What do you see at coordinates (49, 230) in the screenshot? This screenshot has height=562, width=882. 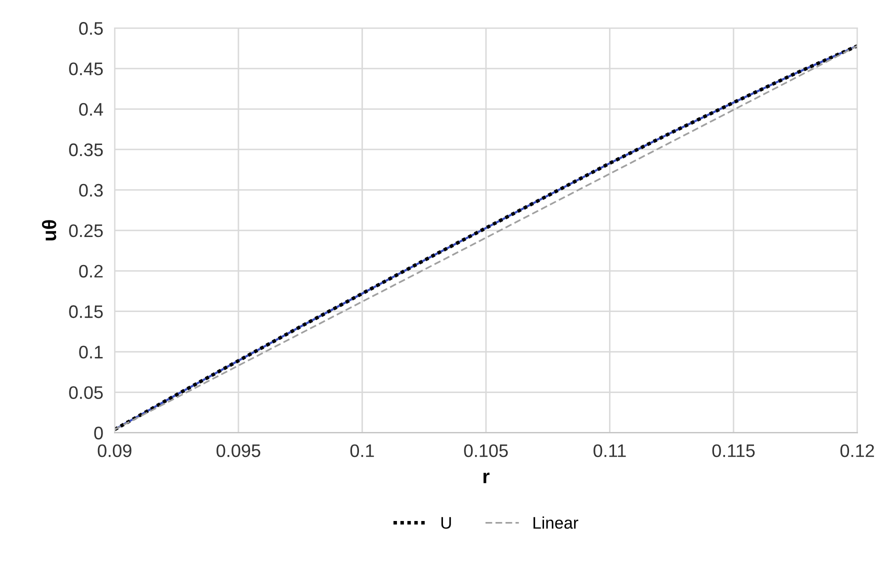 I see `y-axis-title: uθ` at bounding box center [49, 230].